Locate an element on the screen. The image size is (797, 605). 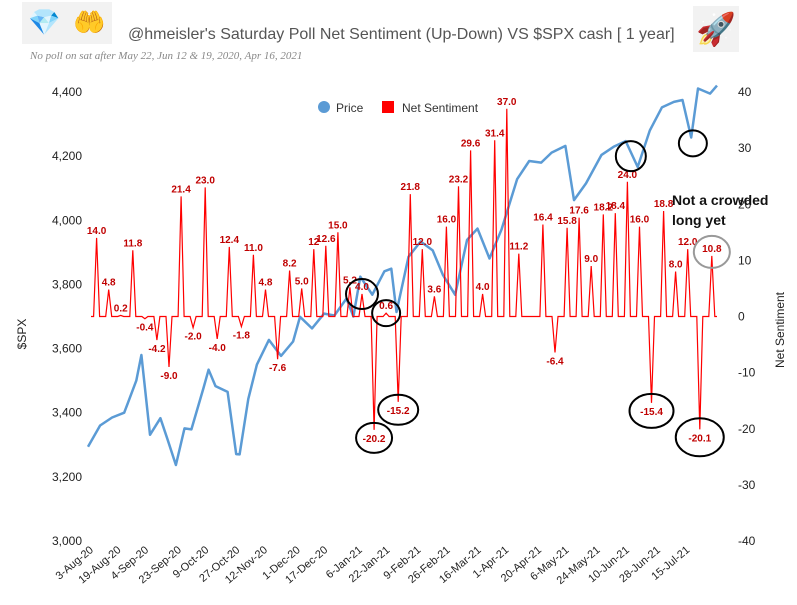
sentiment-data-label: 11.2 is located at coordinates (518, 247).